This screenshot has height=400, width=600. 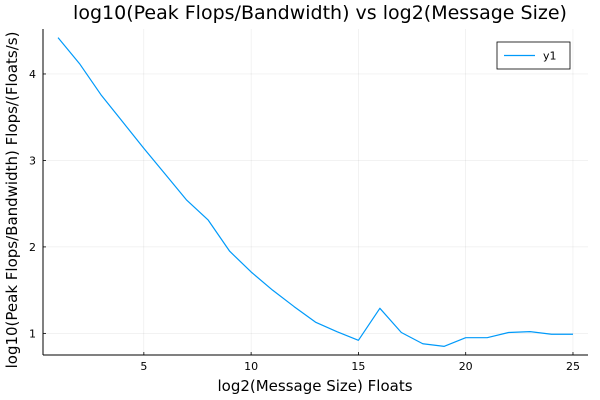 I want to click on y-tick-label-3: 3, so click(x=32, y=160).